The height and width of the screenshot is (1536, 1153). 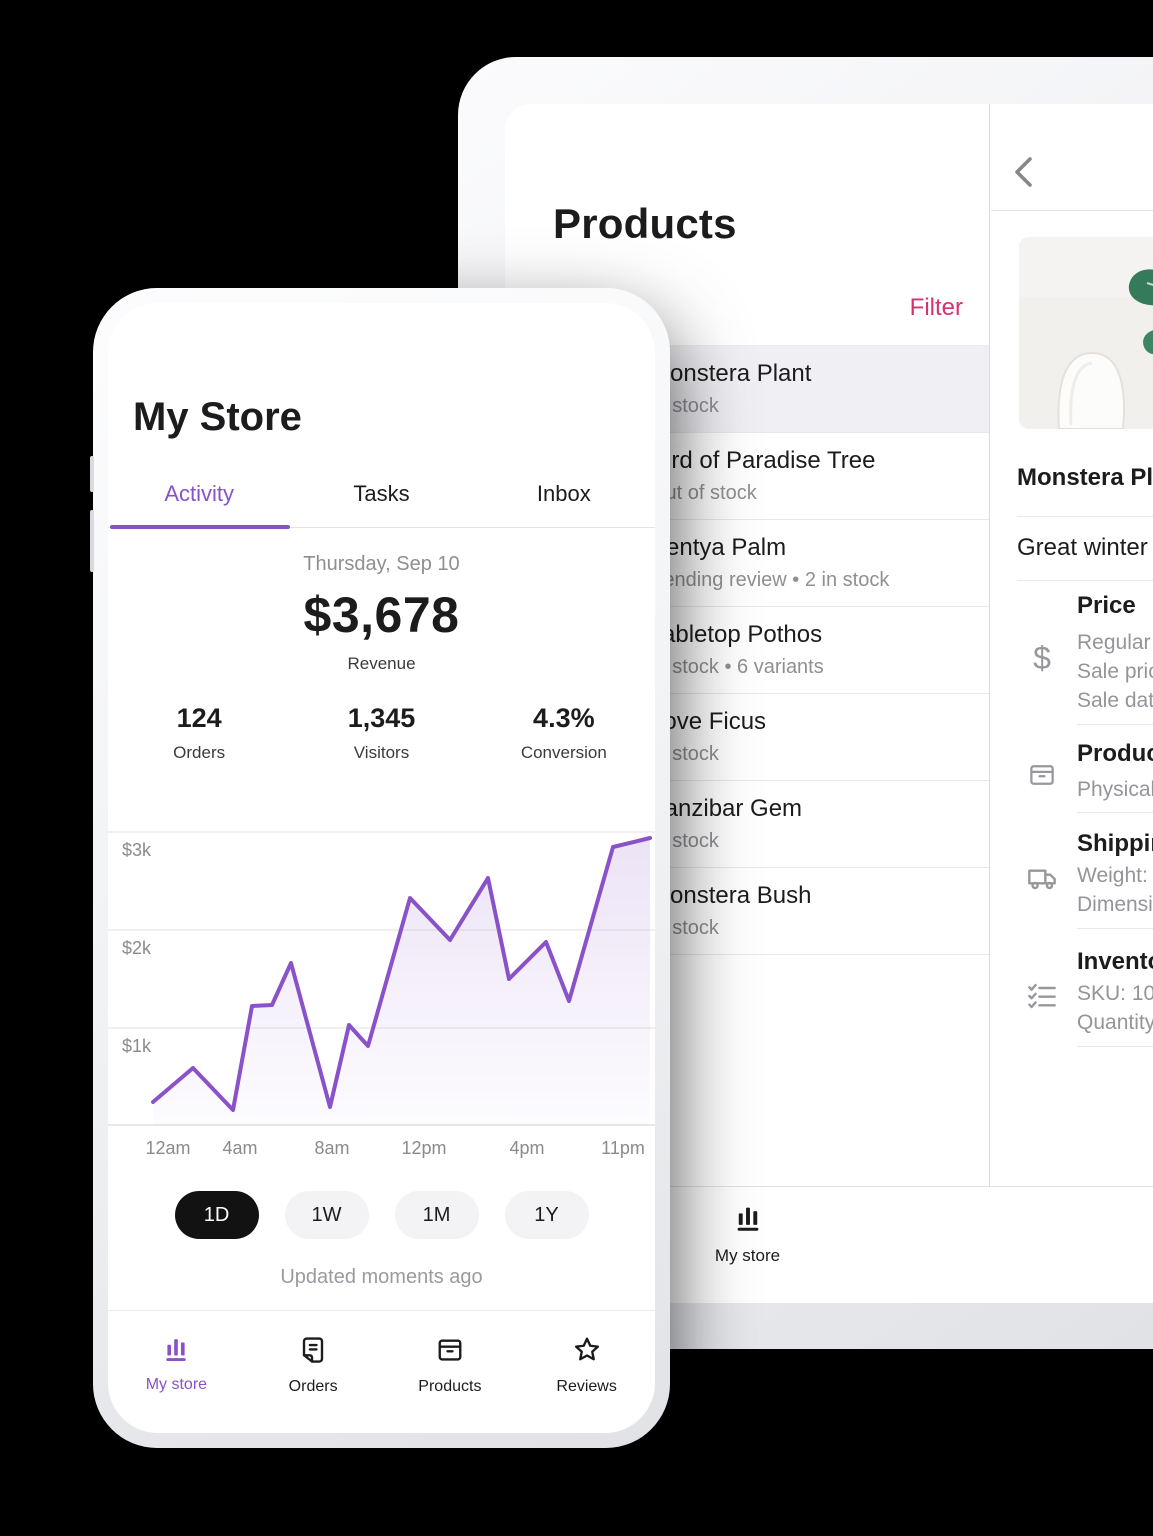 I want to click on area-fill, so click(x=401, y=981).